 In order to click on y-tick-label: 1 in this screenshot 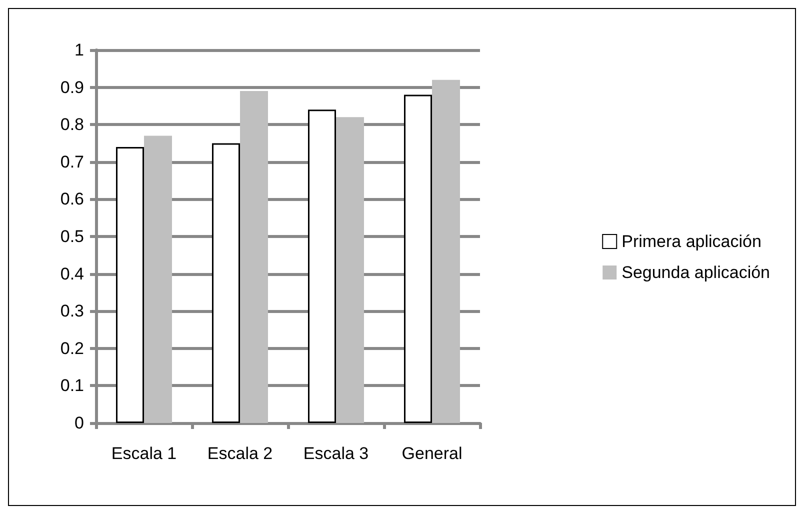, I will do `click(79, 50)`.